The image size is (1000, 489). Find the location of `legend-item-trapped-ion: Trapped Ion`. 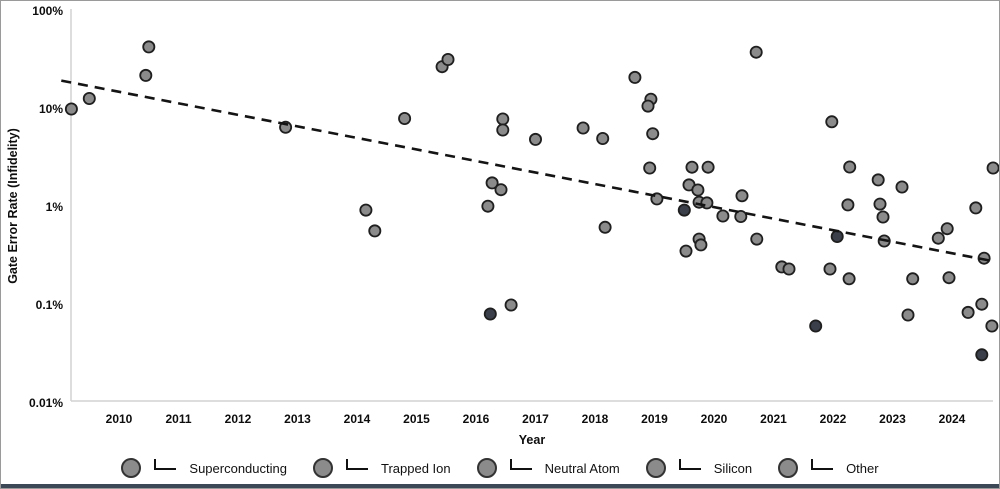

legend-item-trapped-ion: Trapped Ion is located at coordinates (381, 468).